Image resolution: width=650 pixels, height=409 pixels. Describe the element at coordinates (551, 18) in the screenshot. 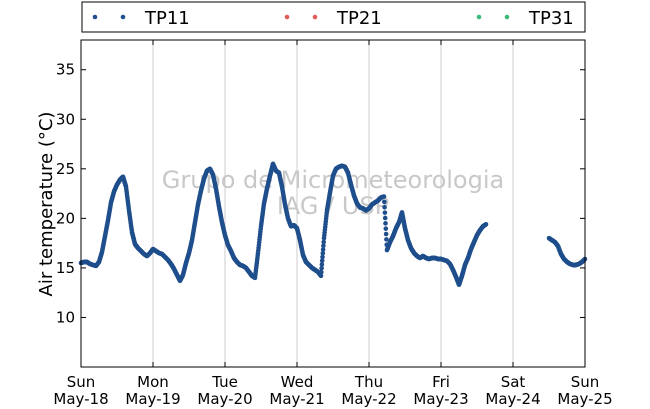

I see `legend-label: TP31` at that location.